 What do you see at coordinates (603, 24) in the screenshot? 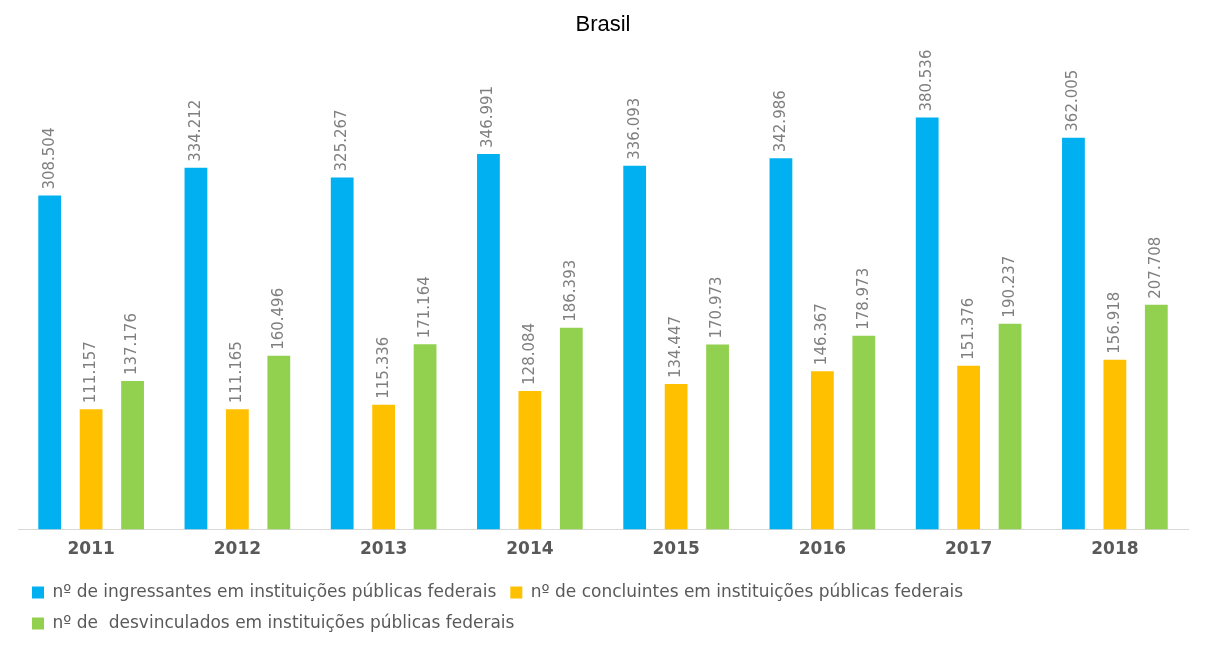
I see `chart-title: Brasil` at bounding box center [603, 24].